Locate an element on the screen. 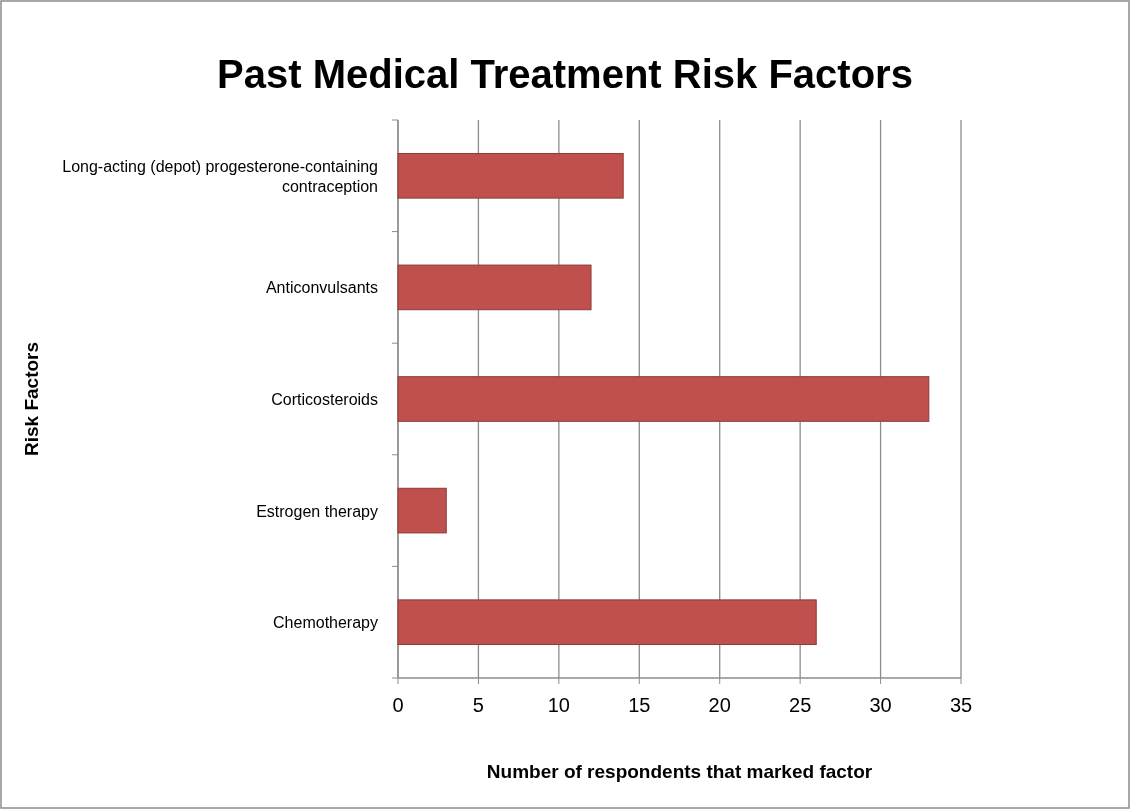 The width and height of the screenshot is (1130, 809). y-axis-title: Risk Factors is located at coordinates (31, 399).